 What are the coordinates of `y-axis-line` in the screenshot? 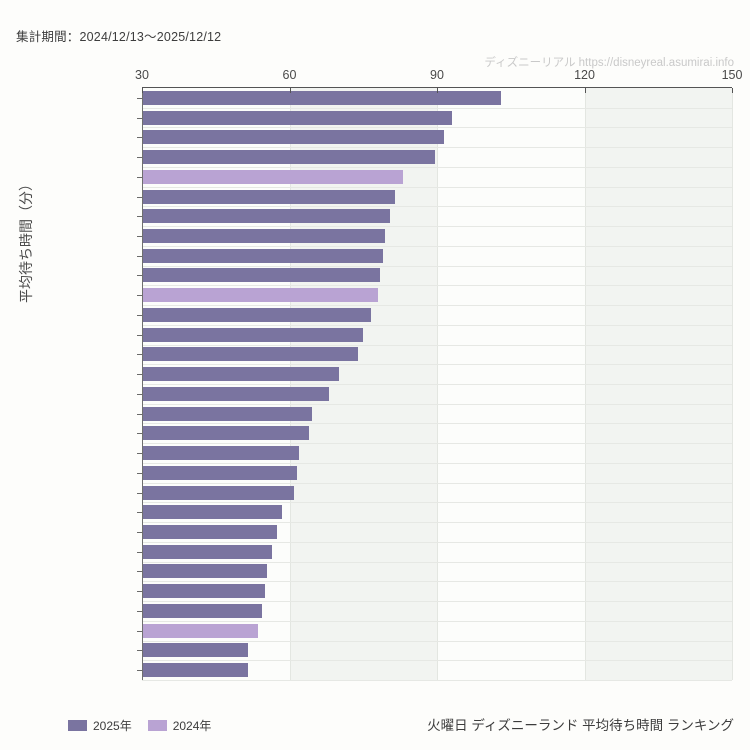 It's located at (142, 384).